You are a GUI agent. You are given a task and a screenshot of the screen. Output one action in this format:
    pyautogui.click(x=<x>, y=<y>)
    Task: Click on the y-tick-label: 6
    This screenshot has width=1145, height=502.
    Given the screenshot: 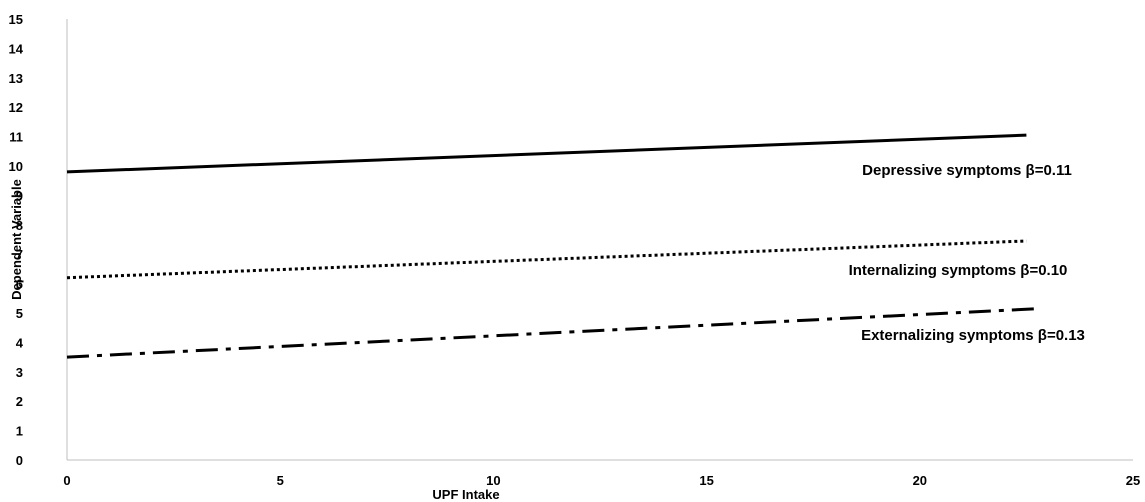 What is the action you would take?
    pyautogui.click(x=19, y=284)
    